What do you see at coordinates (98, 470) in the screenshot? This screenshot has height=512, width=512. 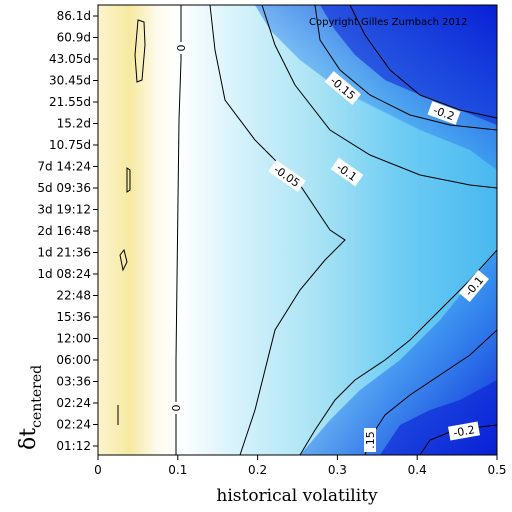 I see `x-tick-label: 0` at bounding box center [98, 470].